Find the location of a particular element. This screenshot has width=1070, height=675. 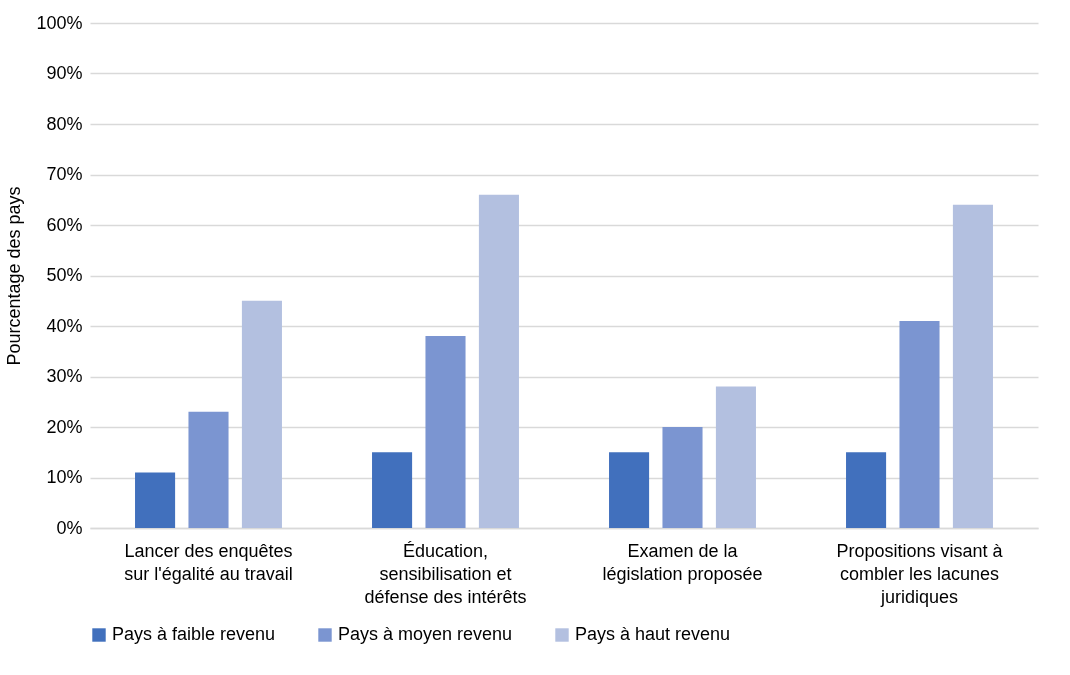

y-tick-label: 60% is located at coordinates (64, 224).